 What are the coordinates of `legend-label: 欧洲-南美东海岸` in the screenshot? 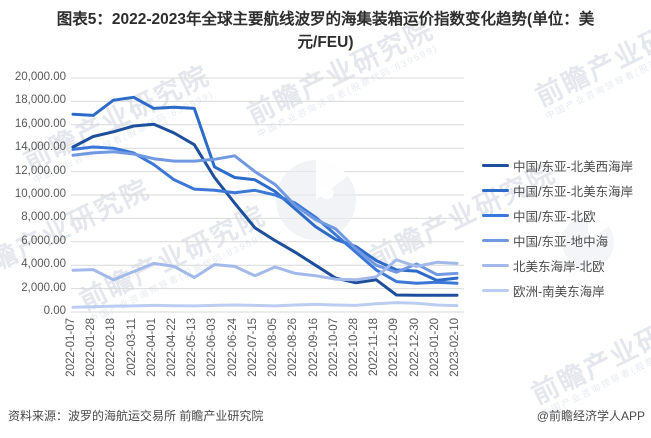 It's located at (559, 291).